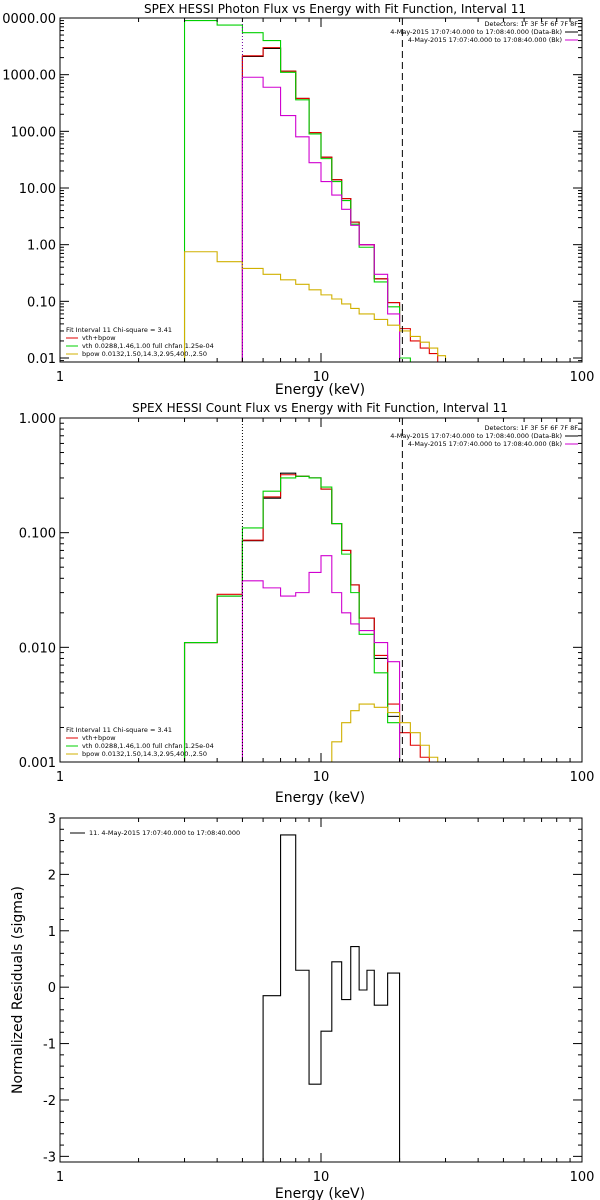 The width and height of the screenshot is (600, 1200). What do you see at coordinates (531, 24) in the screenshot?
I see `panel1-detectors: Detectors: 1F 3F 5F 6F 7F 8F` at bounding box center [531, 24].